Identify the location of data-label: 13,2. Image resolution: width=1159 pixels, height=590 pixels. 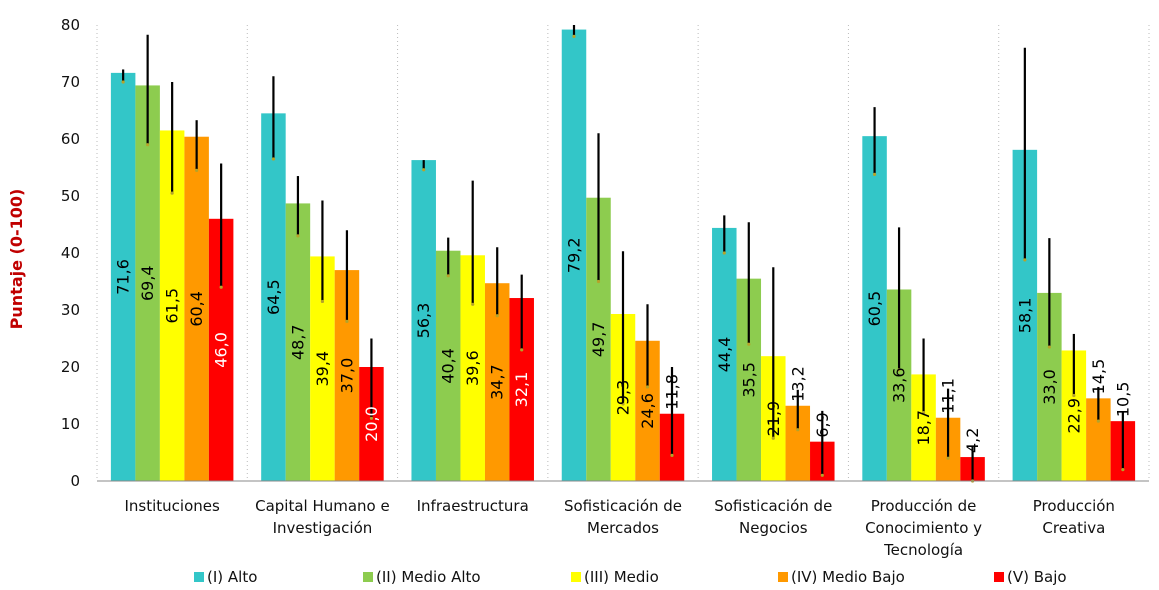
(797, 384).